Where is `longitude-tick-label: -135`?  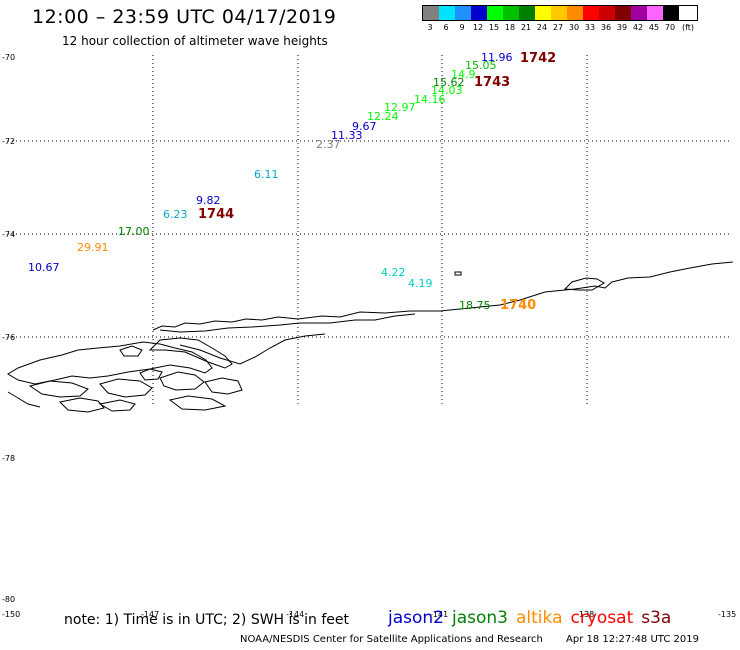
longitude-tick-label: -135 is located at coordinates (727, 614).